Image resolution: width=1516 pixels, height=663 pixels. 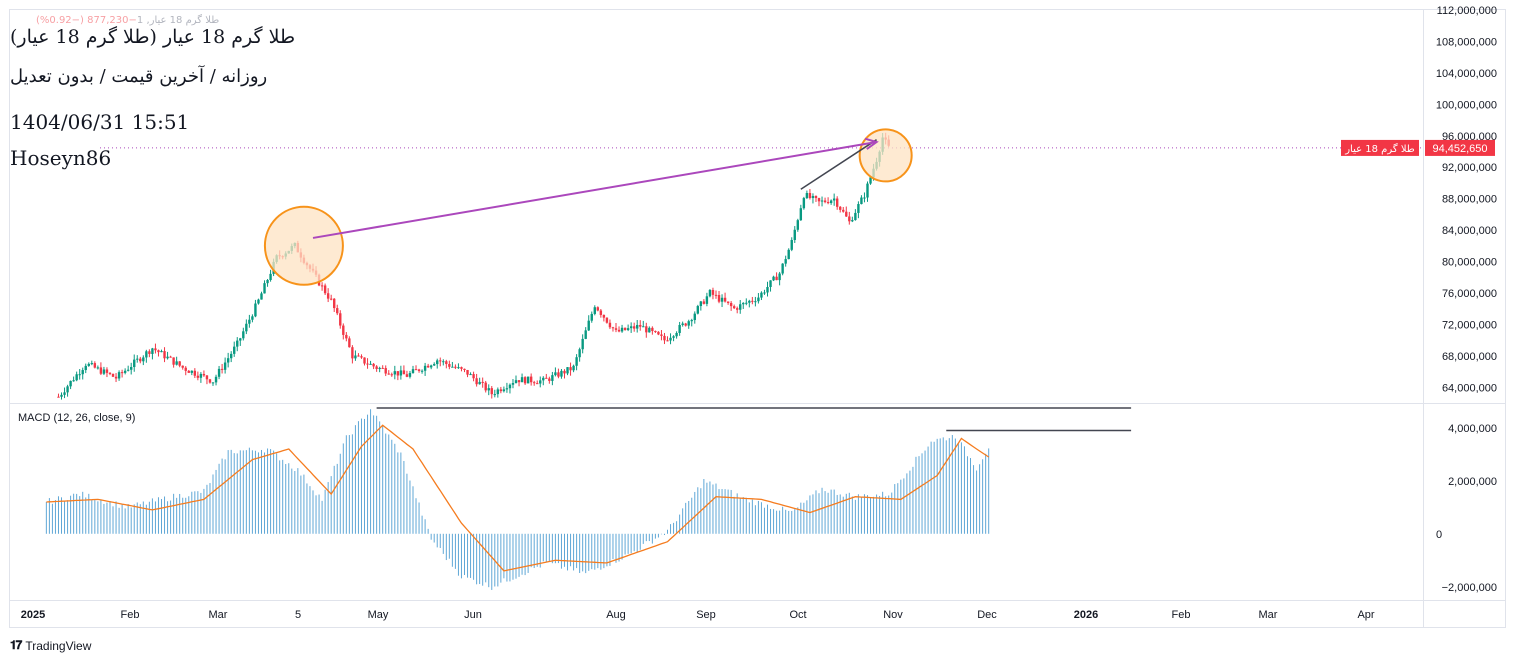 I want to click on macd-axis-tick: 4,000,000, so click(x=1472, y=429).